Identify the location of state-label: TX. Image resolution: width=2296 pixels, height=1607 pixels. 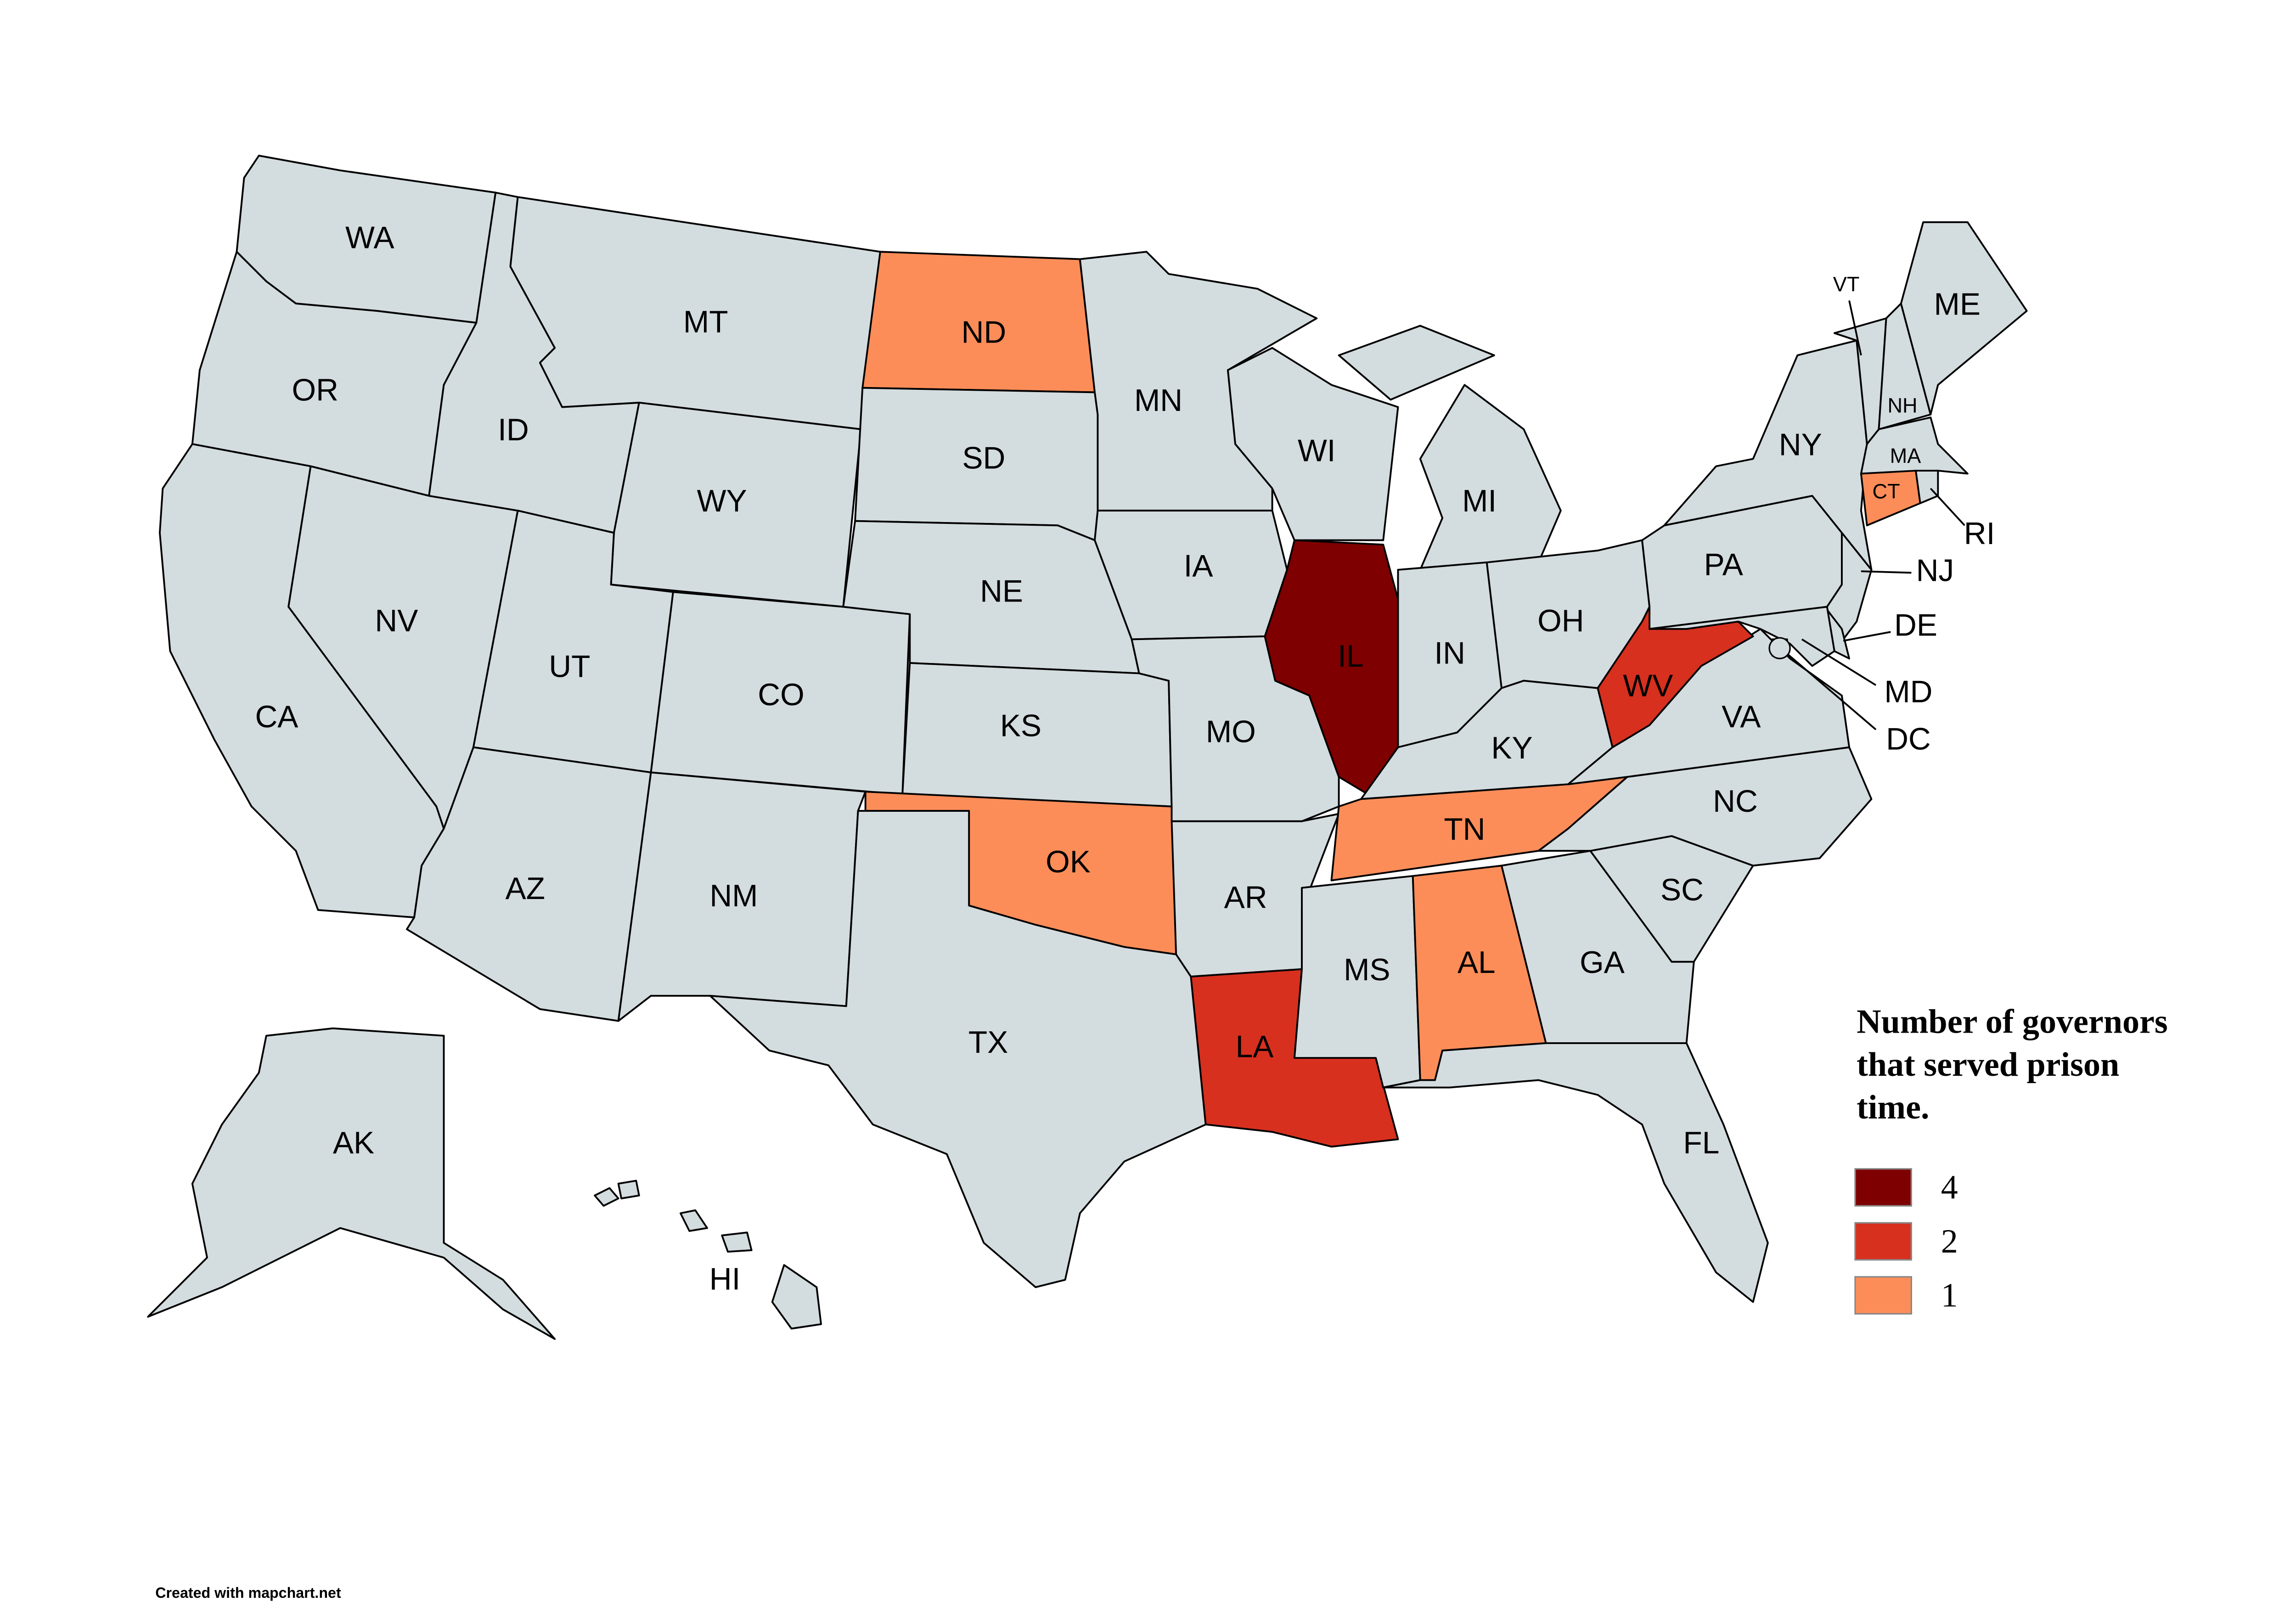
(988, 1042).